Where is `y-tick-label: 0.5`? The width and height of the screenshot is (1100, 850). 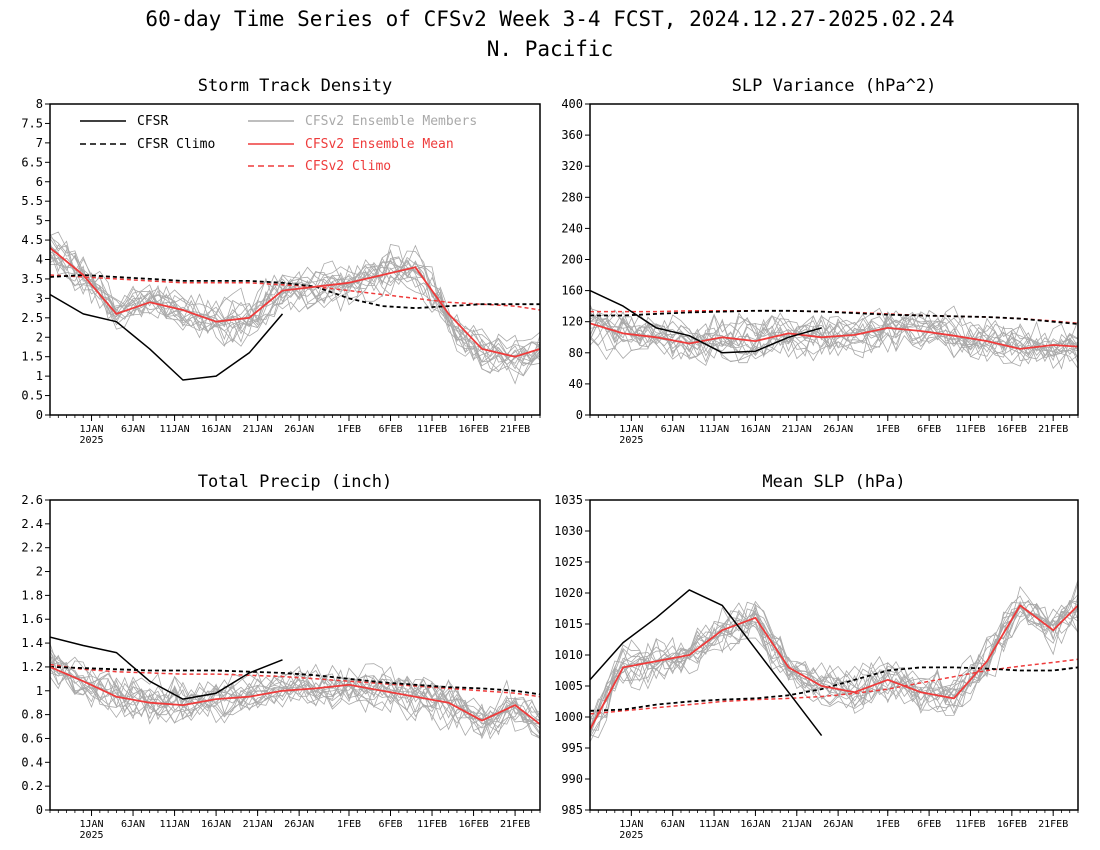
y-tick-label: 0.5 is located at coordinates (32, 396).